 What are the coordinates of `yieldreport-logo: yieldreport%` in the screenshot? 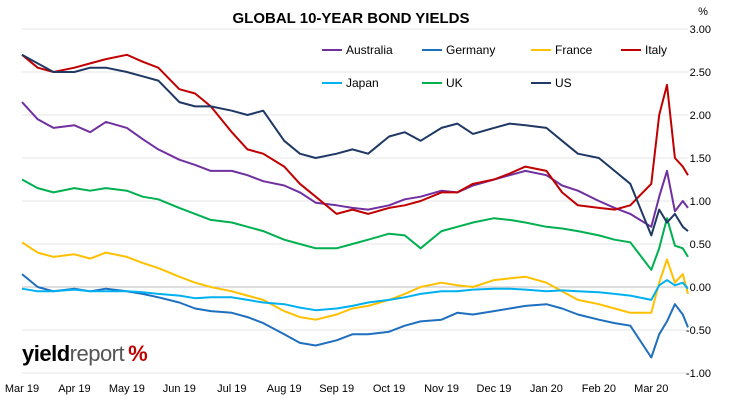 It's located at (85, 354).